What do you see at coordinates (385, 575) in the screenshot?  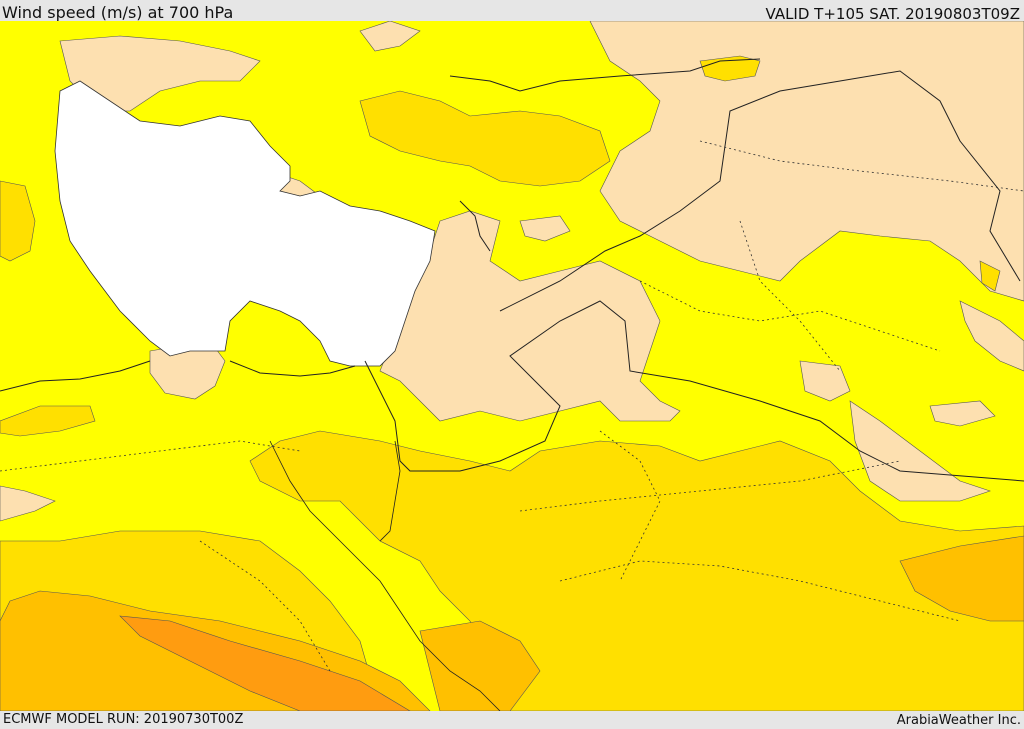 I see `coastlines` at bounding box center [385, 575].